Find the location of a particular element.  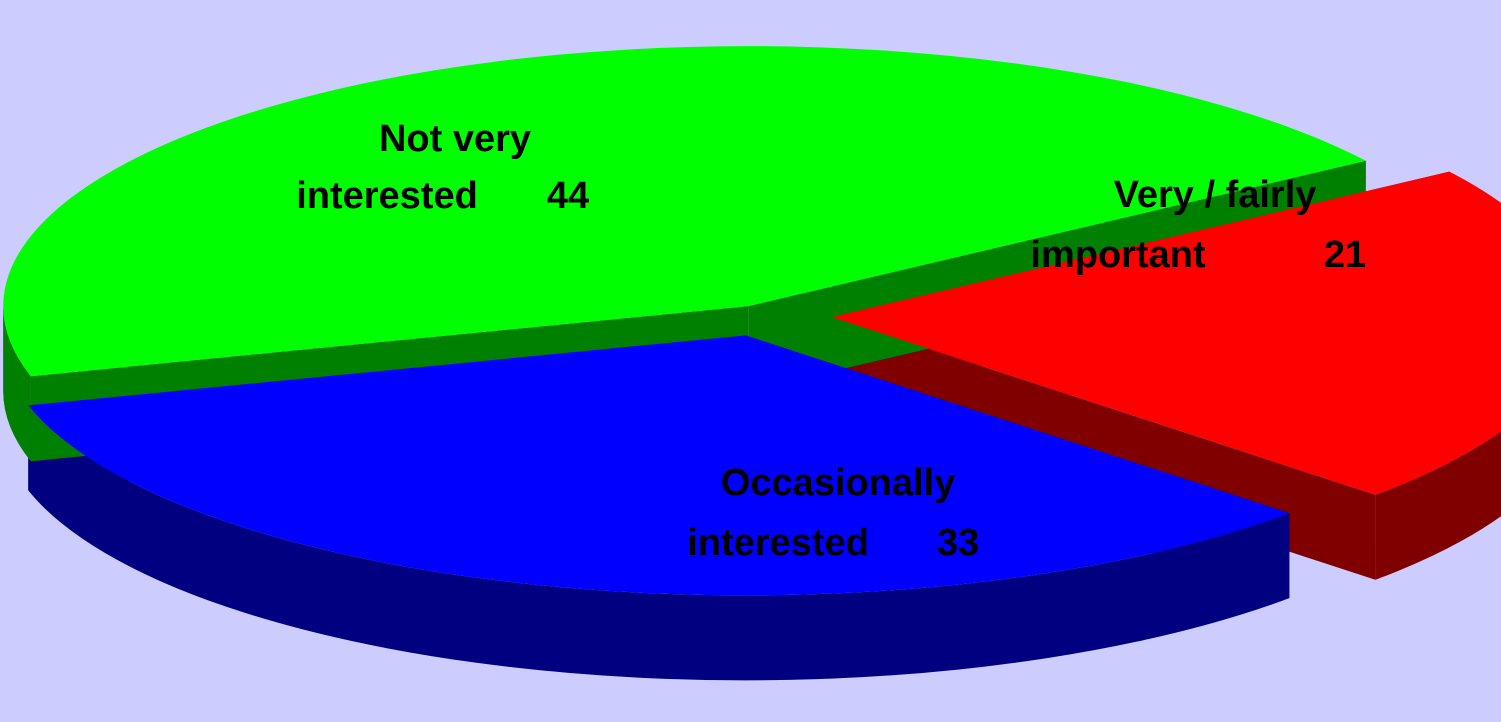

slice-label-occasionally-interested: Occasionally is located at coordinates (838, 483).